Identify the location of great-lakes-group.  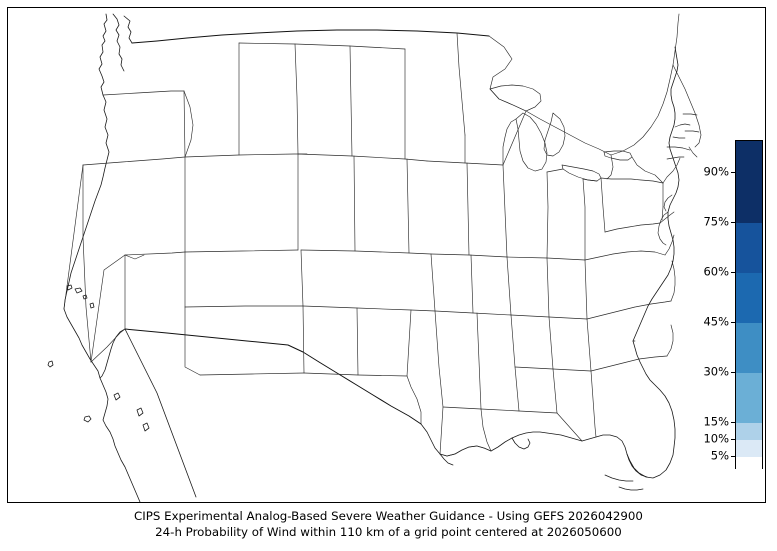
(561, 133).